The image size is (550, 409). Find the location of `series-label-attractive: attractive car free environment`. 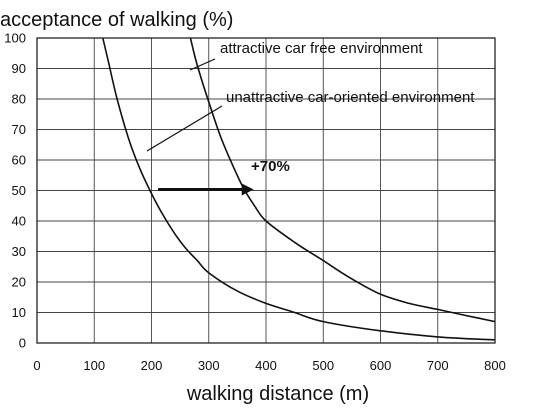

series-label-attractive: attractive car free environment is located at coordinates (321, 48).